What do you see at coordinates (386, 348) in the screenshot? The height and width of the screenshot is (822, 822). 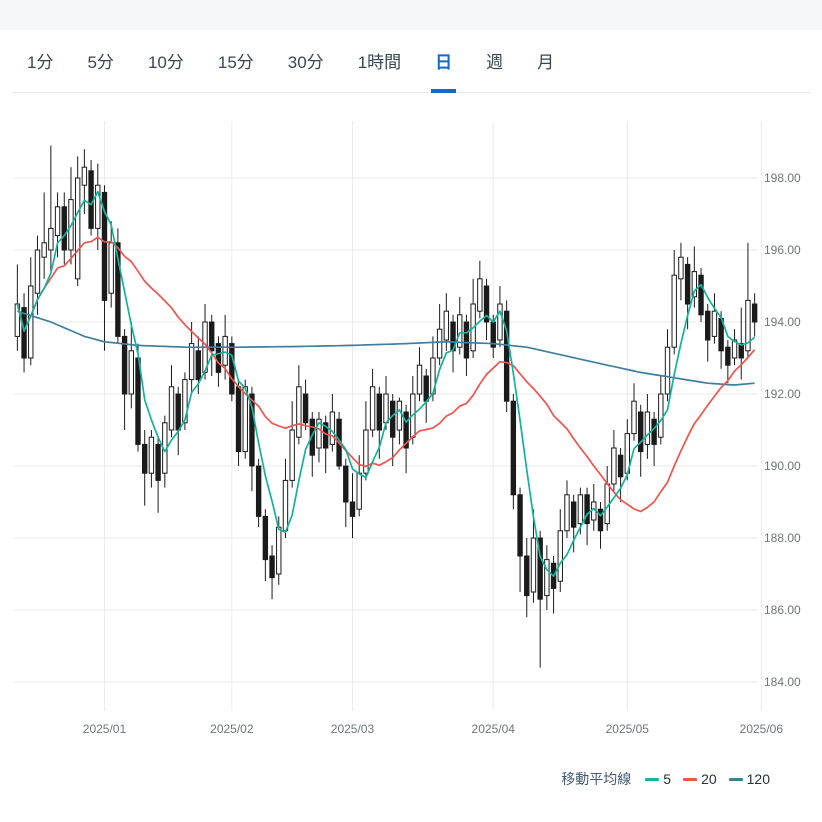 I see `ma120-line` at bounding box center [386, 348].